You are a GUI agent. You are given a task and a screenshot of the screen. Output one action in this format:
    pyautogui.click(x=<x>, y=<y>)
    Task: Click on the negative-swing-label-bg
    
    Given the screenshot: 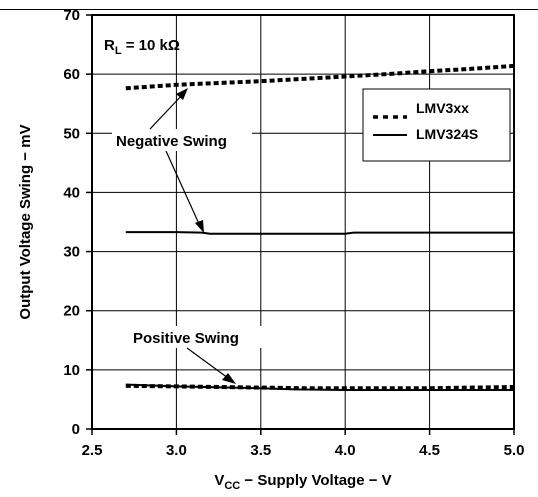 What is the action you would take?
    pyautogui.click(x=182, y=140)
    